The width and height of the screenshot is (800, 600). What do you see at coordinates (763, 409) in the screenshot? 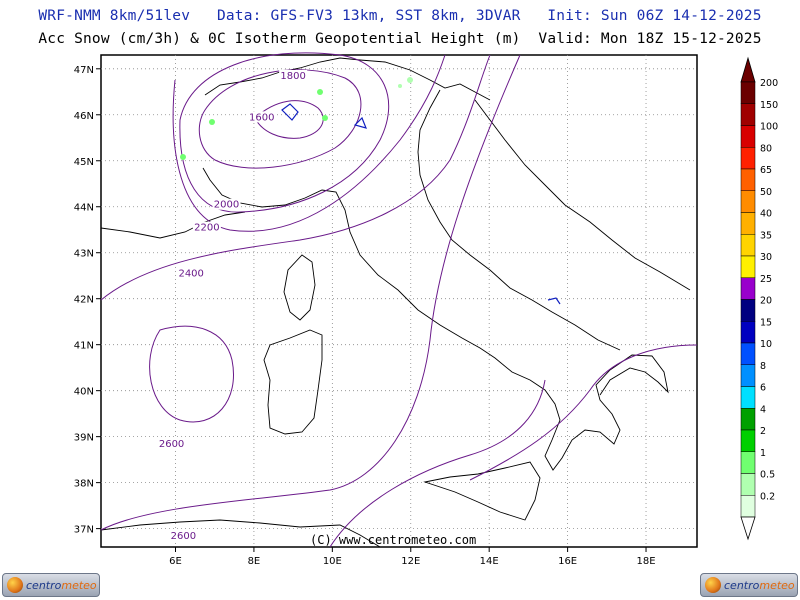
I see `colorbar-label: 4` at bounding box center [763, 409].